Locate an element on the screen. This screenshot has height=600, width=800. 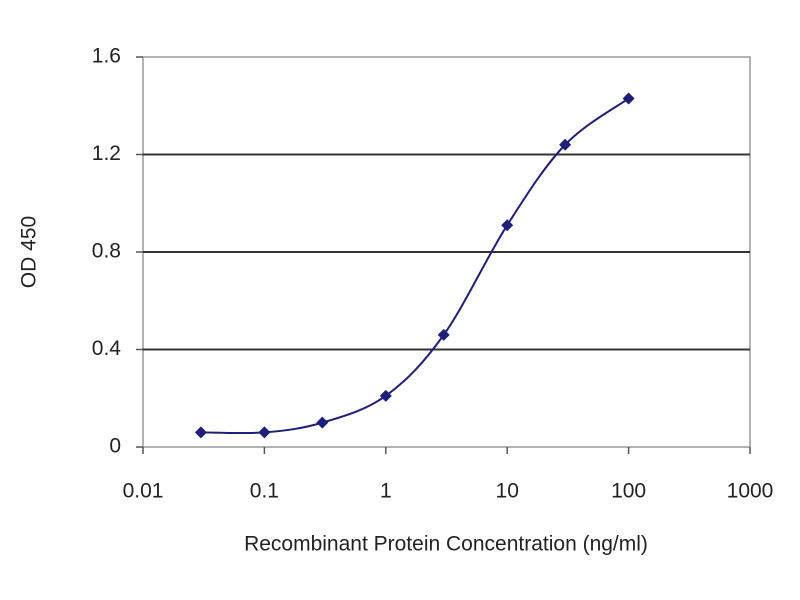
y-tick-label: 0.8 is located at coordinates (106, 251).